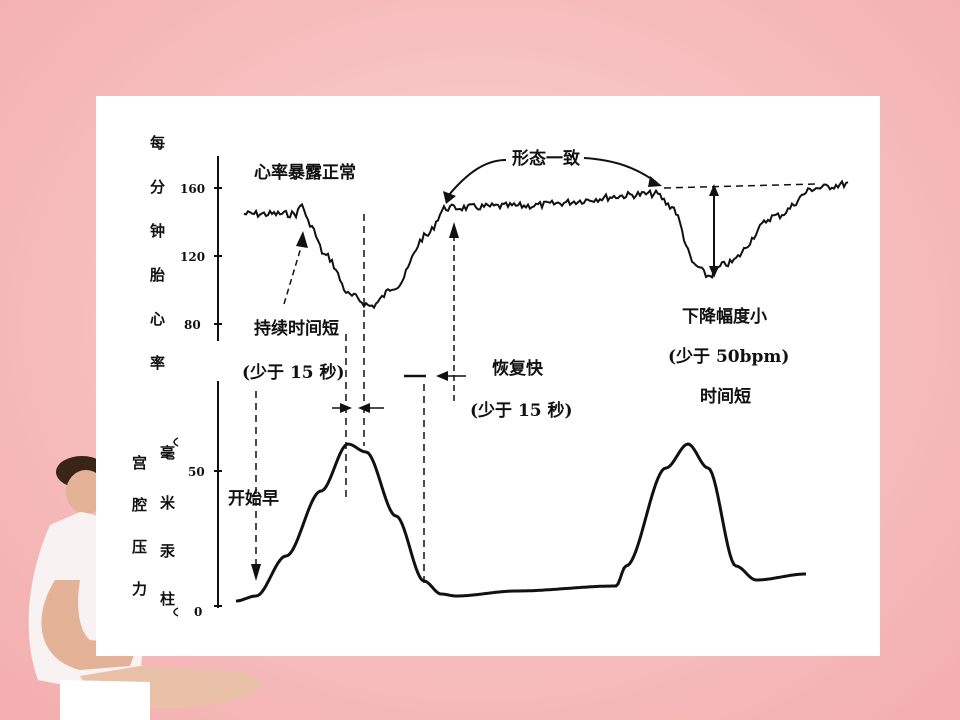 Image resolution: width=960 pixels, height=720 pixels. Describe the element at coordinates (157, 275) in the screenshot. I see `svg-text: 胎` at that location.